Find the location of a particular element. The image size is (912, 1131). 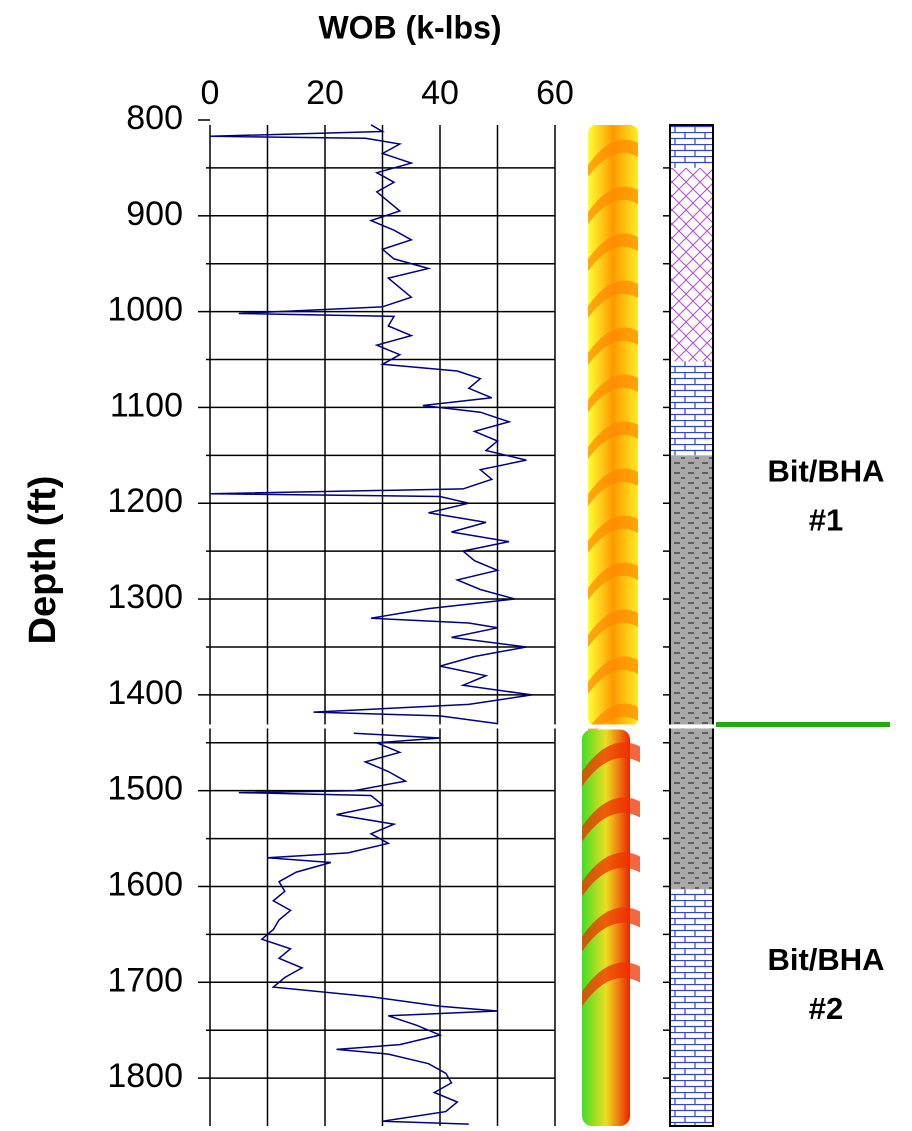

y-tick-label: 1600 is located at coordinates (145, 884).